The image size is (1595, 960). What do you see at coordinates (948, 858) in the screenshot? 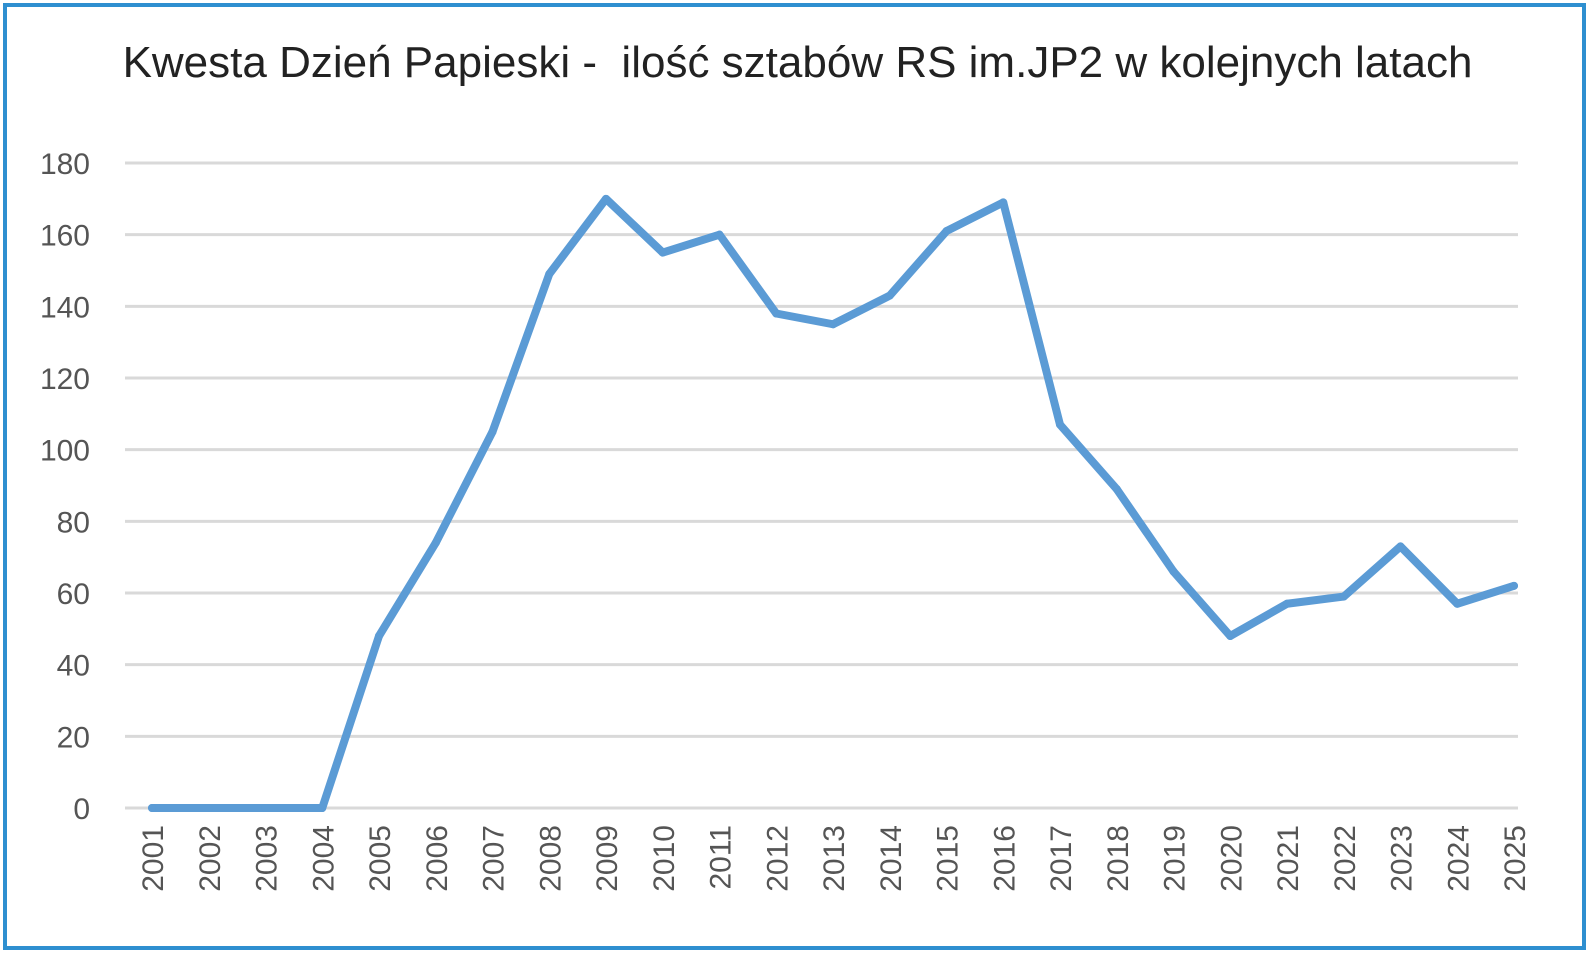
I see `x-tick-label: 2015` at bounding box center [948, 858].